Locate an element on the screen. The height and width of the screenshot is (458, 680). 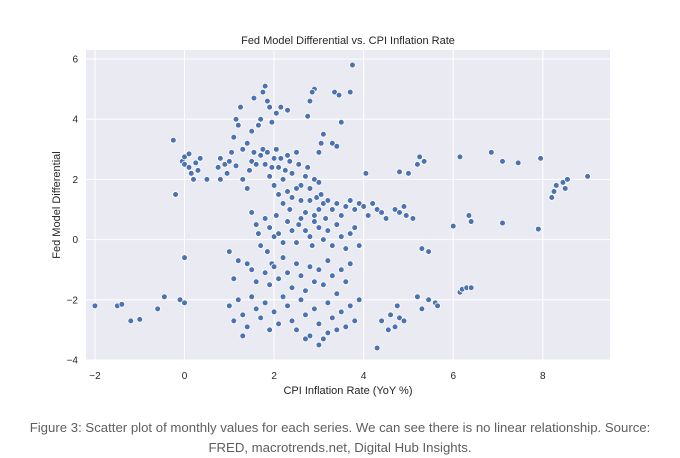
y-axis-label: Fed Model Differential is located at coordinates (57, 204).